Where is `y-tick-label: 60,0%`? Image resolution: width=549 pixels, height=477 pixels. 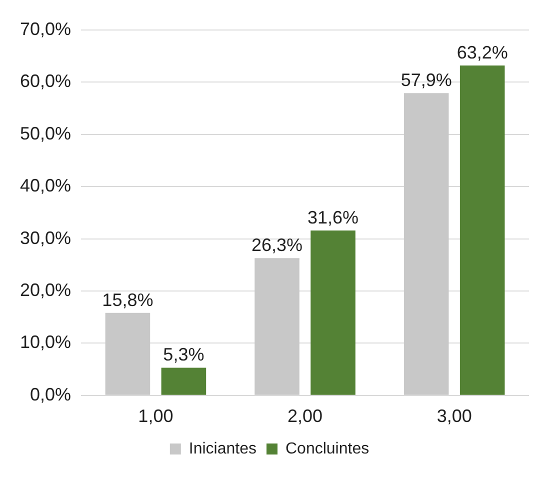
y-tick-label: 60,0% is located at coordinates (46, 81).